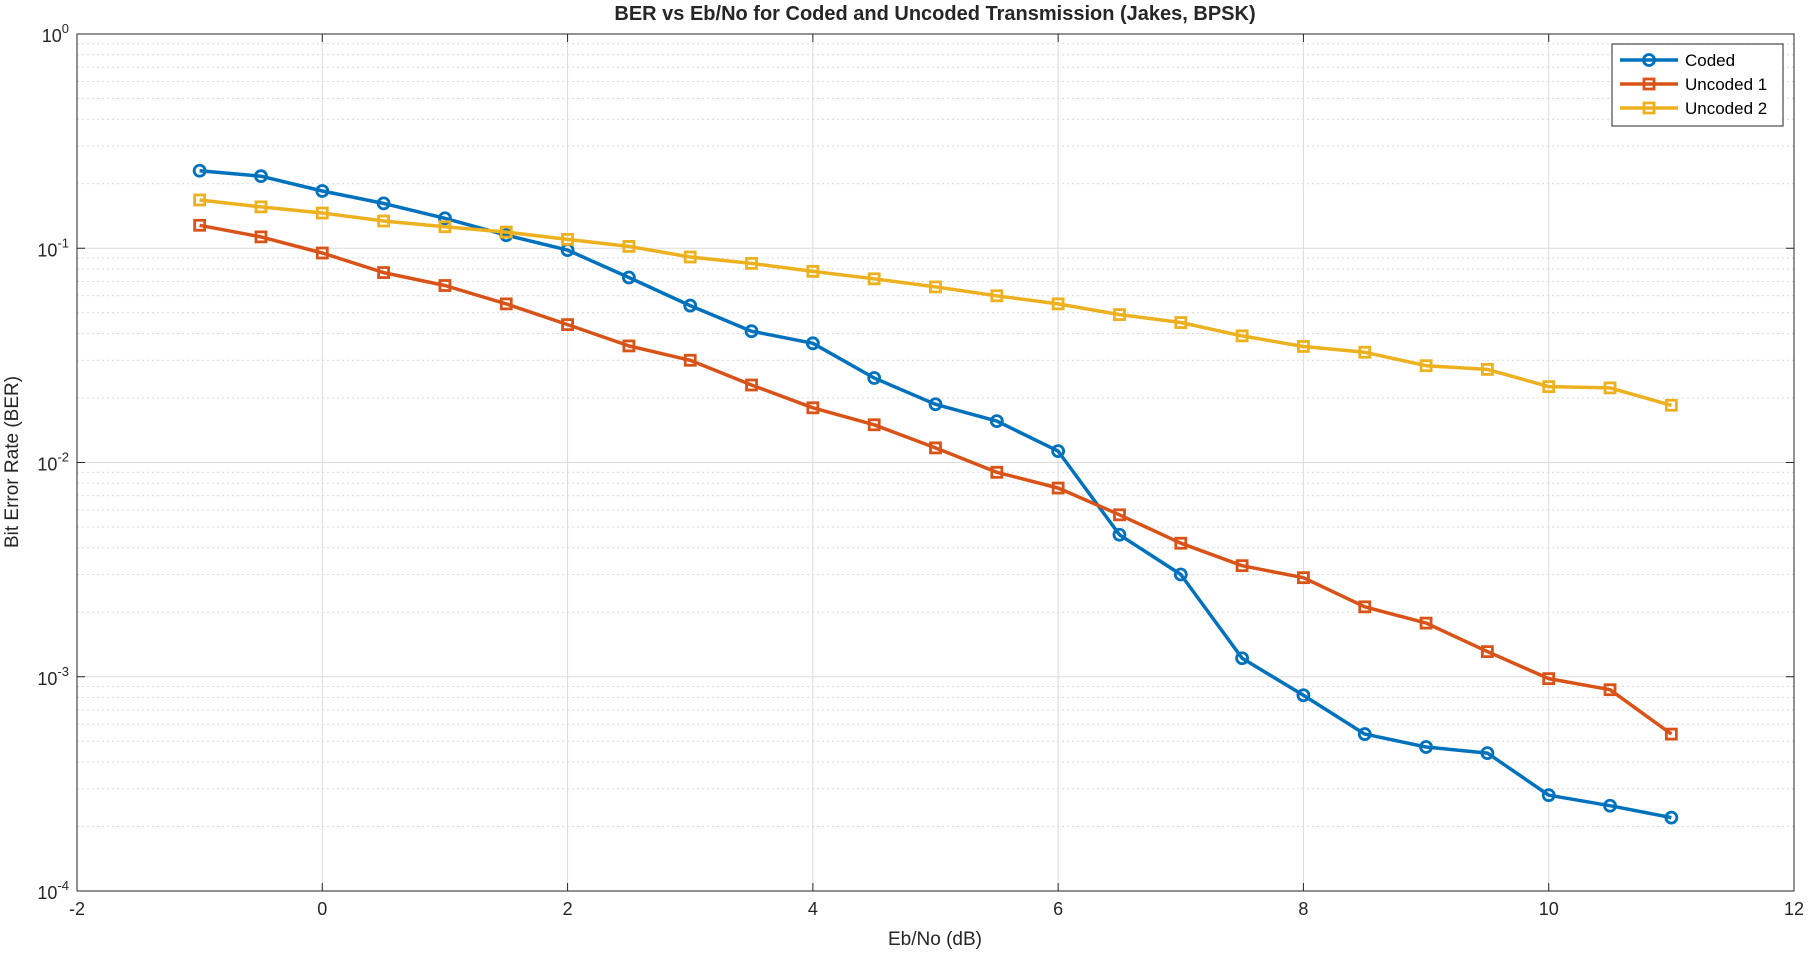  What do you see at coordinates (53, 462) in the screenshot?
I see `y-tick-label: 10⁻²` at bounding box center [53, 462].